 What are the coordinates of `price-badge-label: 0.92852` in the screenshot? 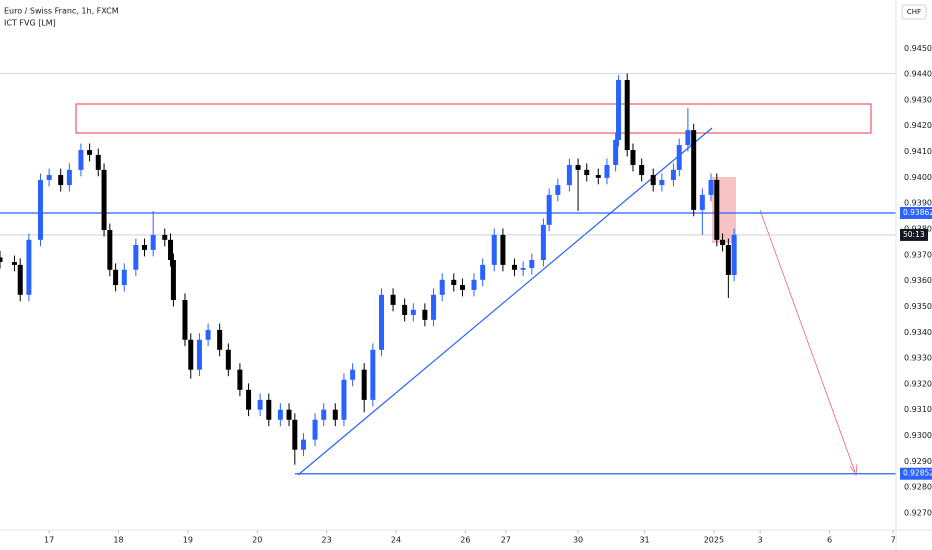 It's located at (917, 473).